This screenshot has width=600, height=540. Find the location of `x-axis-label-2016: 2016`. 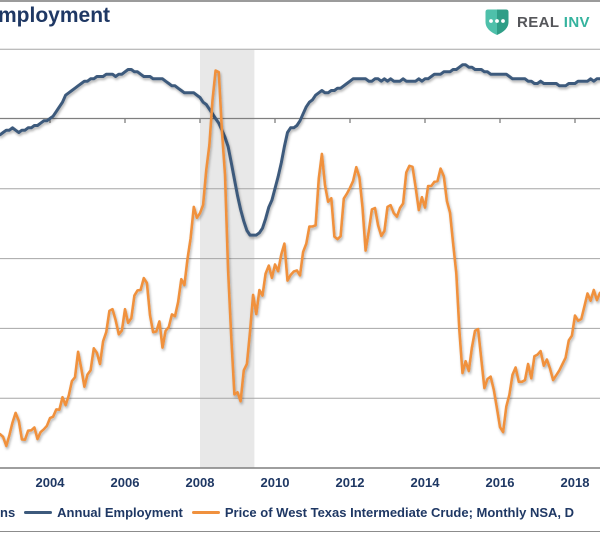

x-axis-label-2016: 2016 is located at coordinates (500, 482).